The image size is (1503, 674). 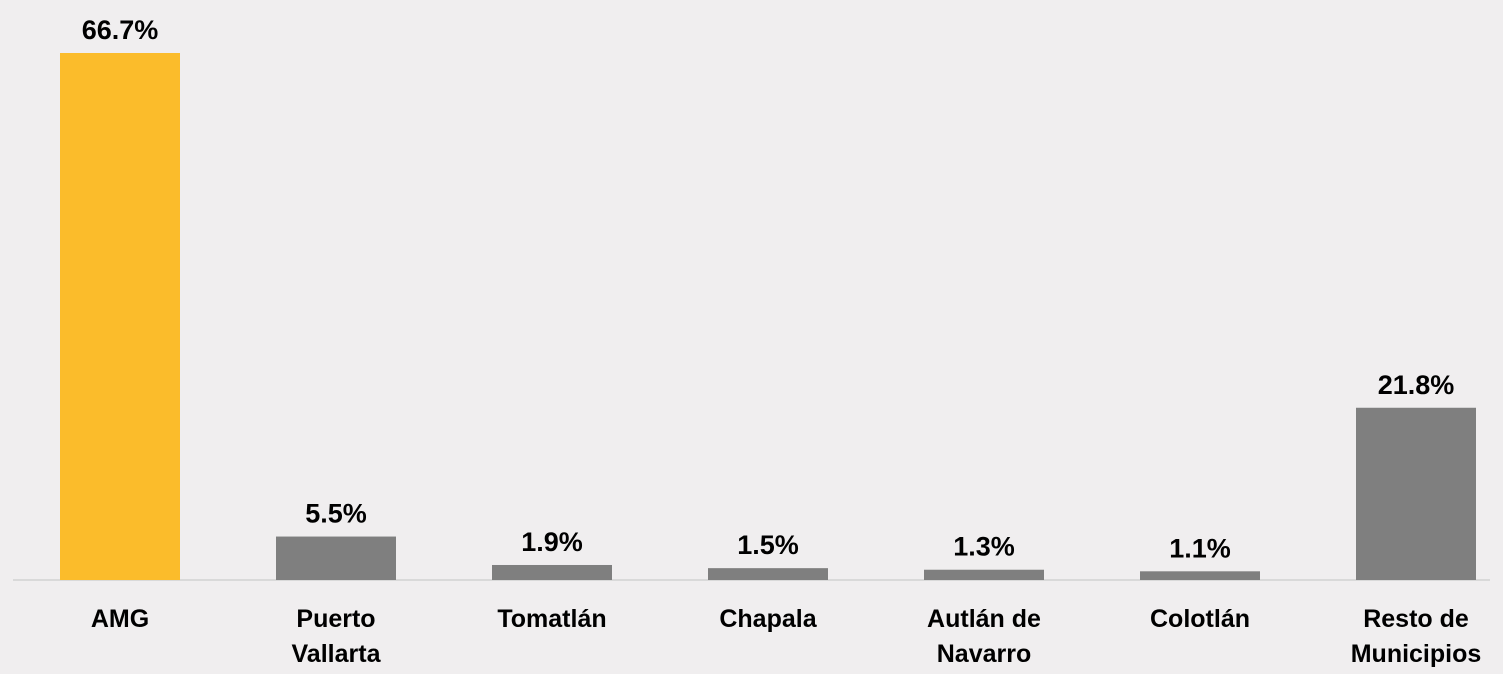 What do you see at coordinates (984, 654) in the screenshot?
I see `category-label-4-line-1: Navarro` at bounding box center [984, 654].